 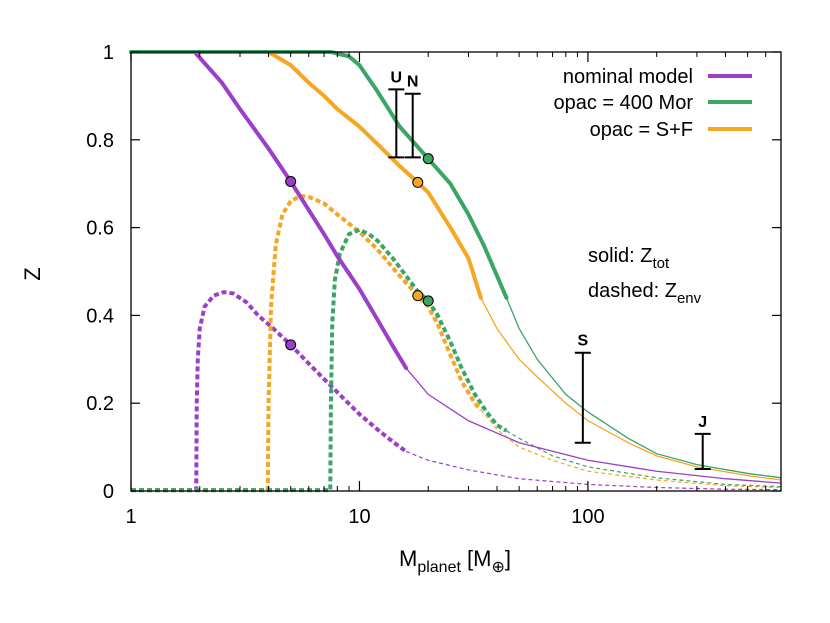 What do you see at coordinates (702, 422) in the screenshot?
I see `planet-label-J: J` at bounding box center [702, 422].